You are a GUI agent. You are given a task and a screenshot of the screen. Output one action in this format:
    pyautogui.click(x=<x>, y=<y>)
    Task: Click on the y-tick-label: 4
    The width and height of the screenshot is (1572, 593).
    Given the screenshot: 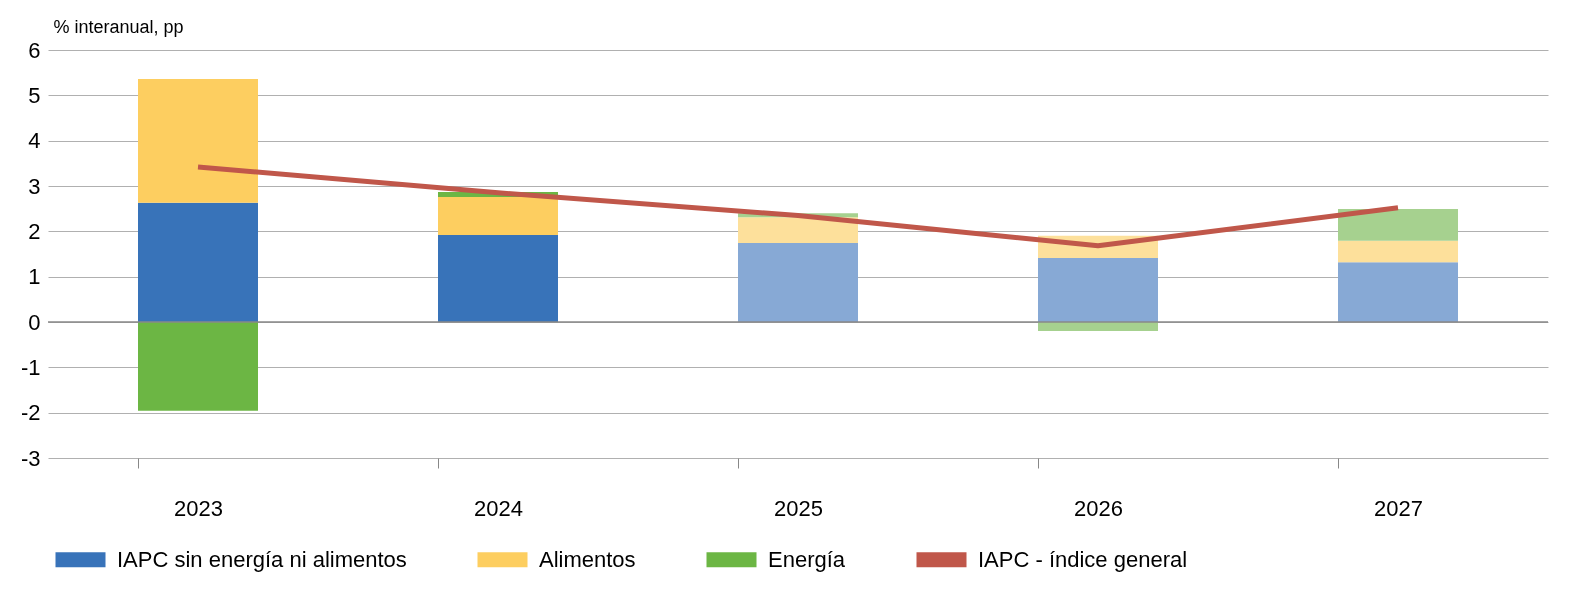 What is the action you would take?
    pyautogui.click(x=34, y=141)
    